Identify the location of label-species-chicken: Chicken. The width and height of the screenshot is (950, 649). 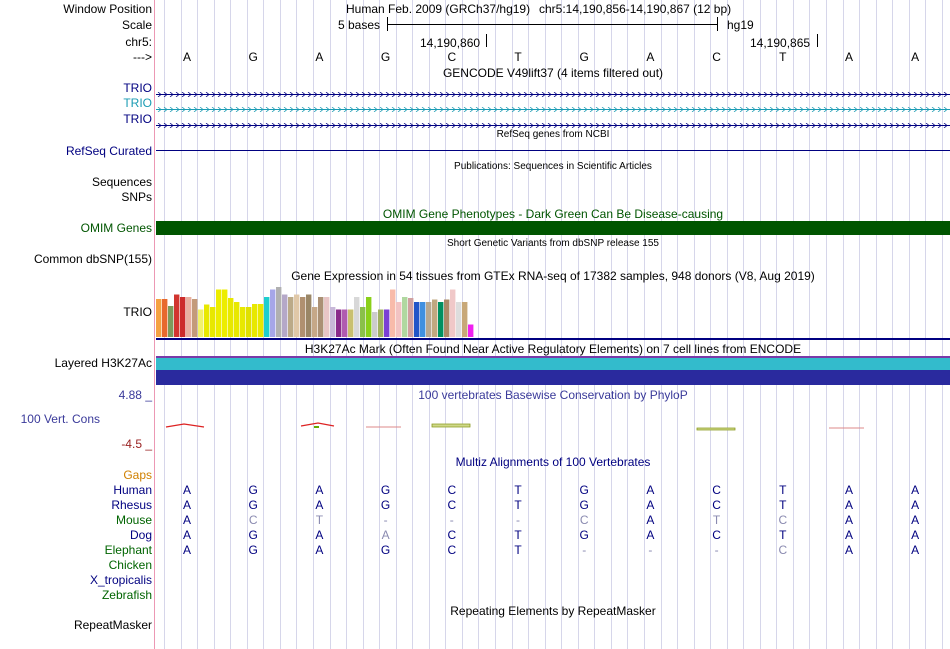
(130, 565).